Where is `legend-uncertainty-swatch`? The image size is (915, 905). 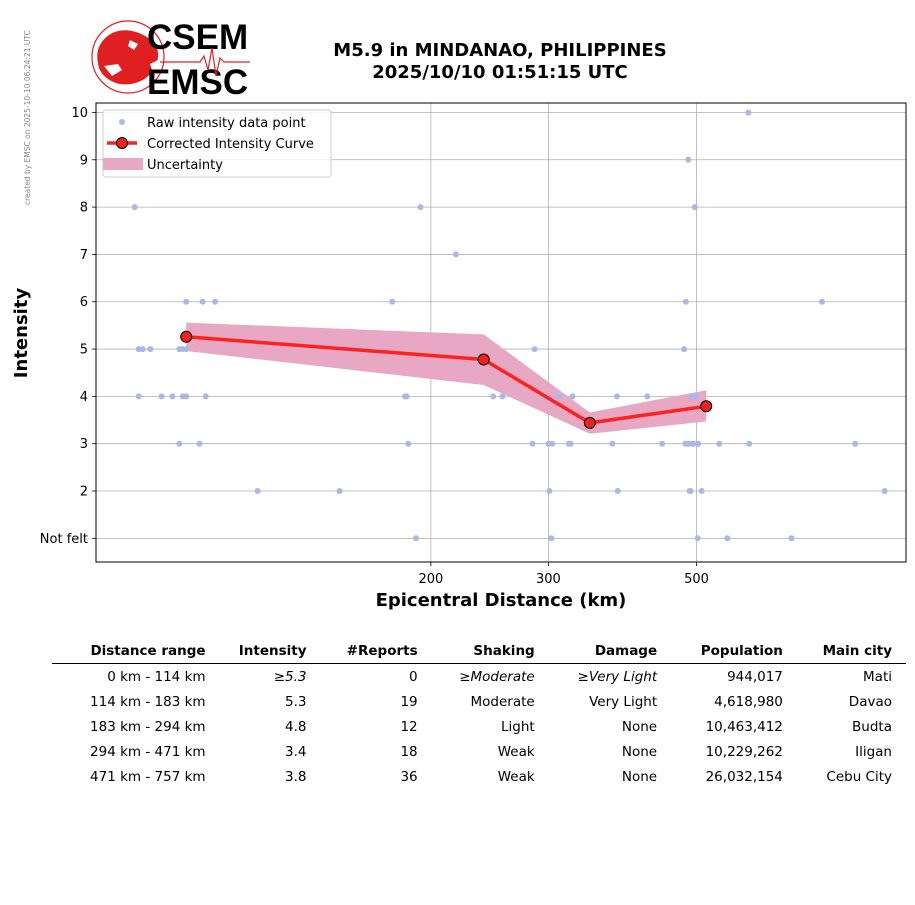 legend-uncertainty-swatch is located at coordinates (123, 164).